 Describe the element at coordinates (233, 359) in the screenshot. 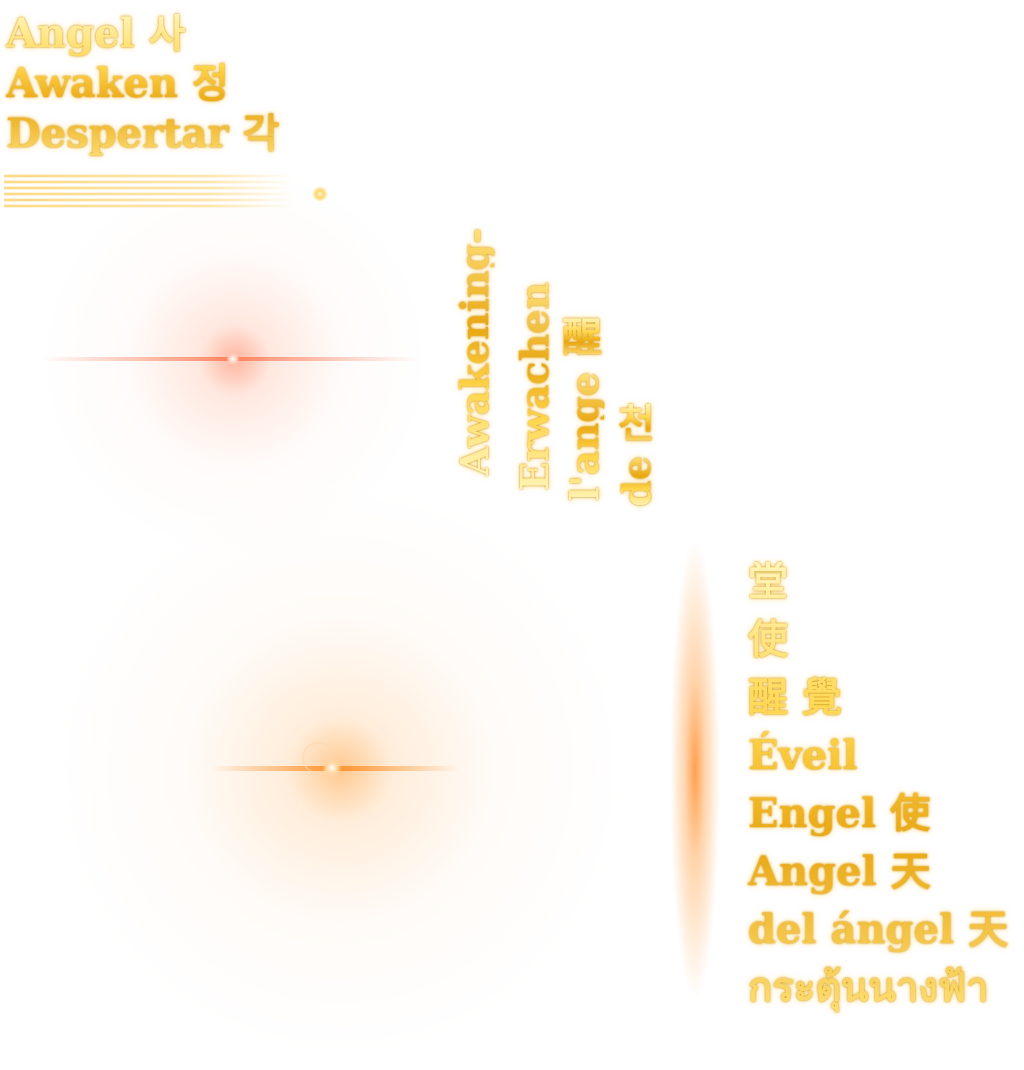

I see `red-lens-flare-core` at that location.